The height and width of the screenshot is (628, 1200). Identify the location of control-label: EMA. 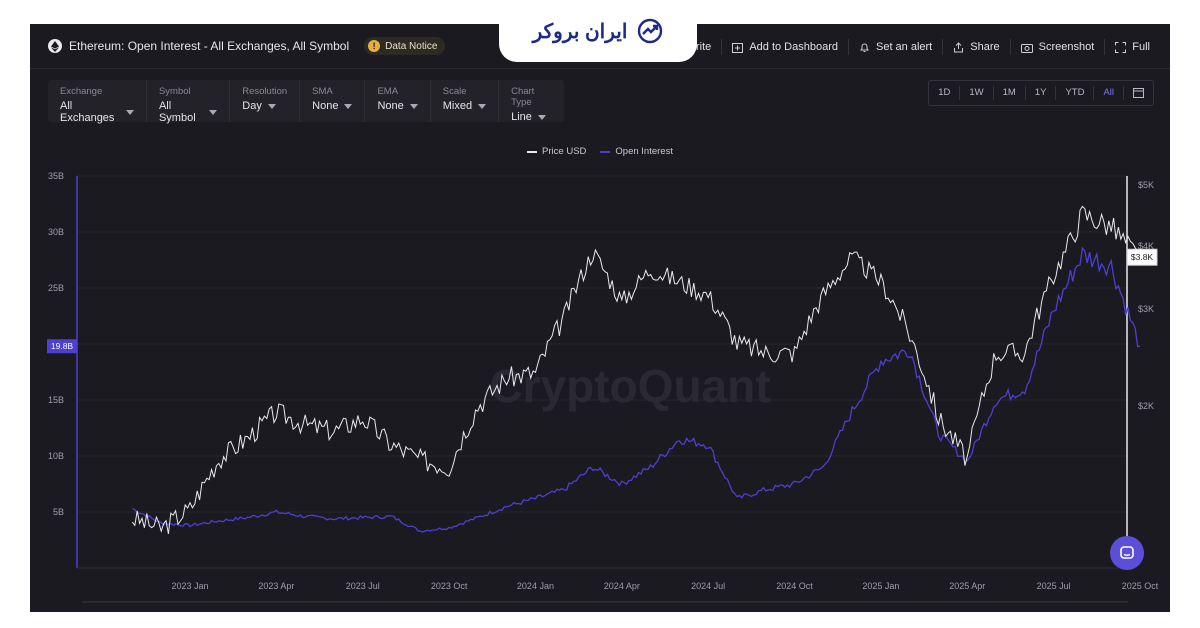
(388, 91).